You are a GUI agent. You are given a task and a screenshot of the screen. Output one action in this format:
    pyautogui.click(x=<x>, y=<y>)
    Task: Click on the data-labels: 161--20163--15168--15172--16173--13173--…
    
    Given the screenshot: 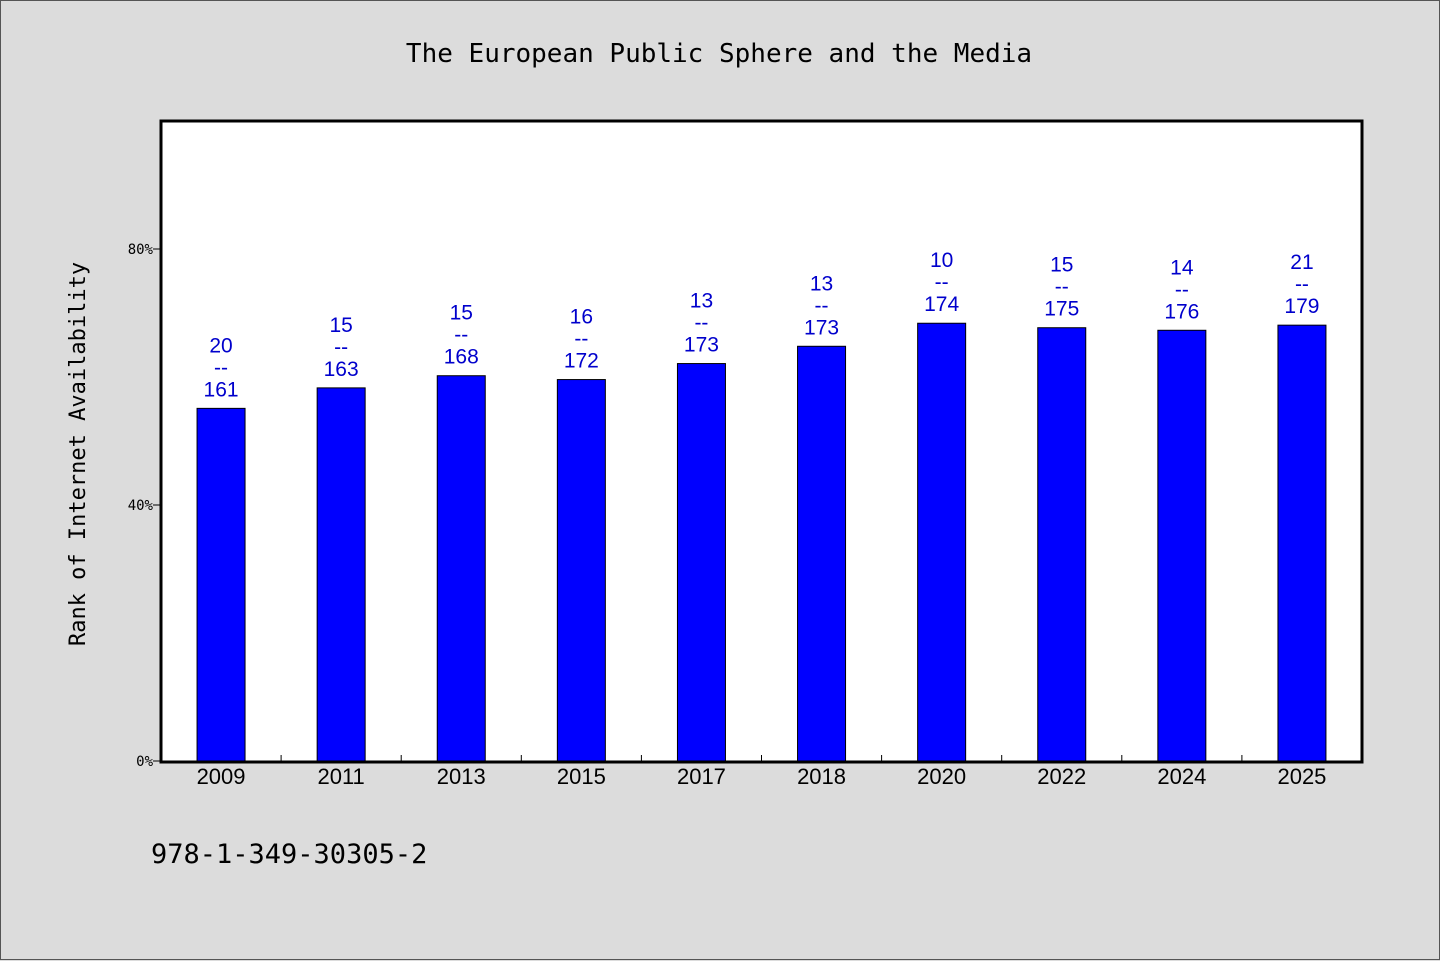 What is the action you would take?
    pyautogui.click(x=762, y=325)
    